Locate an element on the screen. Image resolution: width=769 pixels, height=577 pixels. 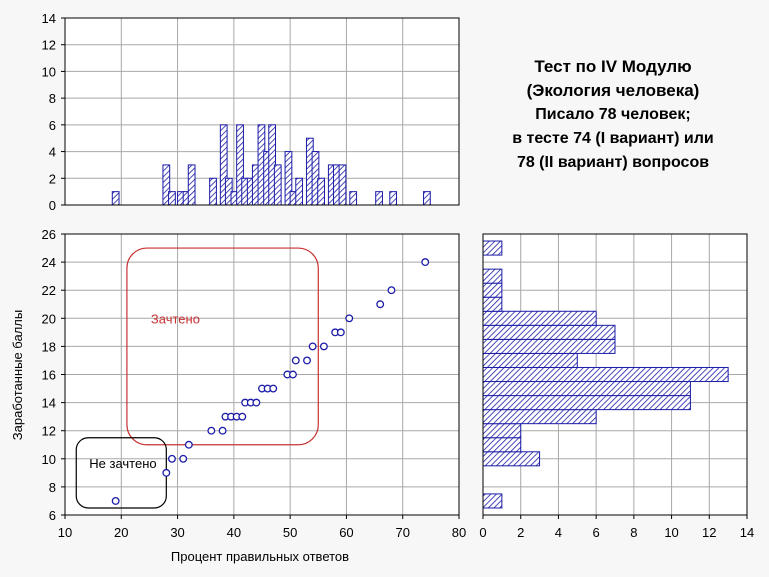
scatter-xtick-label: 20 is located at coordinates (121, 532).